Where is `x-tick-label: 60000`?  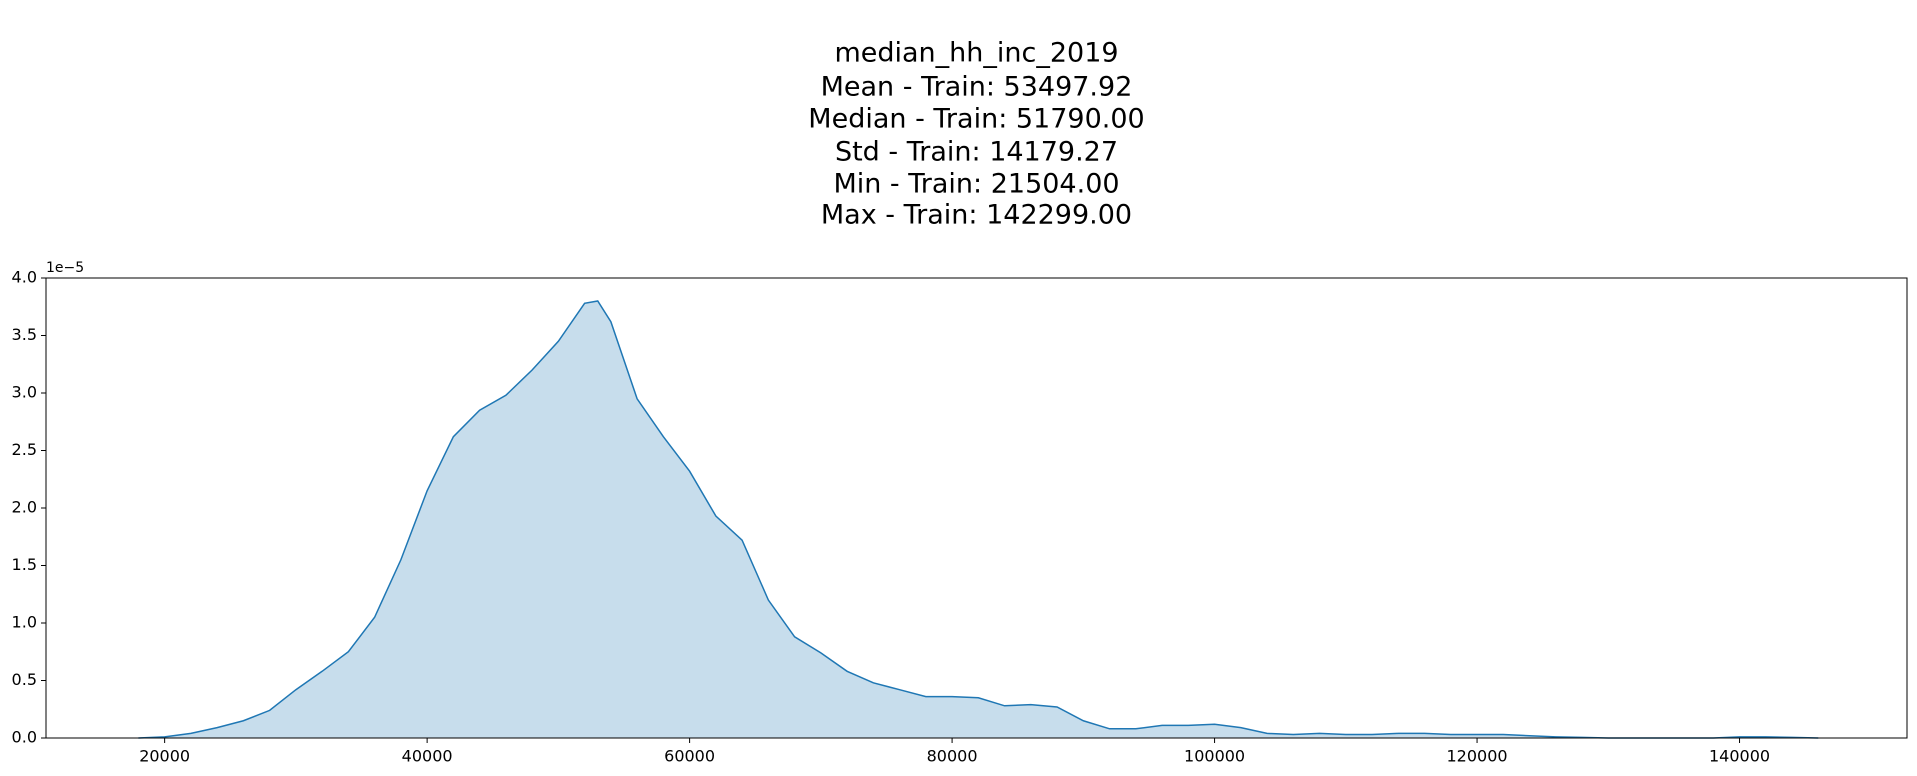
x-tick-label: 60000 is located at coordinates (689, 756).